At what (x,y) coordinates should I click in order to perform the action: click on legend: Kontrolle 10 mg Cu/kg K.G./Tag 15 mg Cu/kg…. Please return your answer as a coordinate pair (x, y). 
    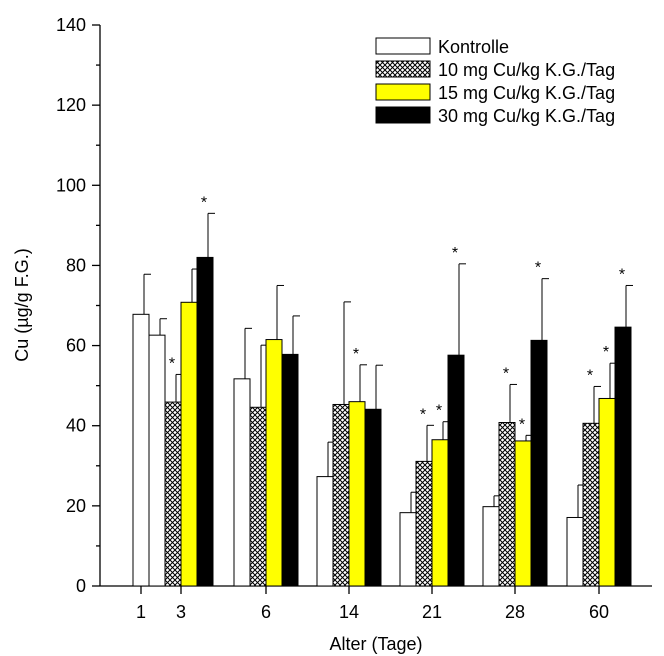
    Looking at the image, I should click on (495, 81).